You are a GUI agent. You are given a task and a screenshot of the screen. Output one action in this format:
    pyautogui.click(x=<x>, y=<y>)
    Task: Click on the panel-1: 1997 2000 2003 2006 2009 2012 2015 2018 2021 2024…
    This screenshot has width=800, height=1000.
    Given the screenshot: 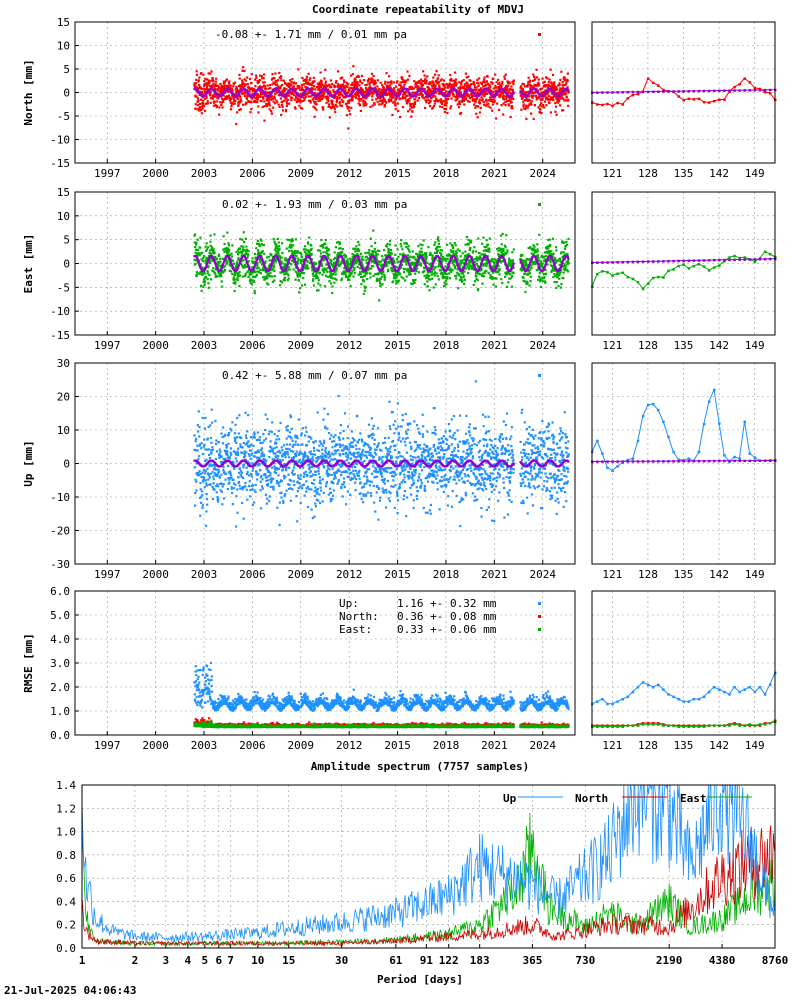 What is the action you would take?
    pyautogui.click(x=299, y=269)
    